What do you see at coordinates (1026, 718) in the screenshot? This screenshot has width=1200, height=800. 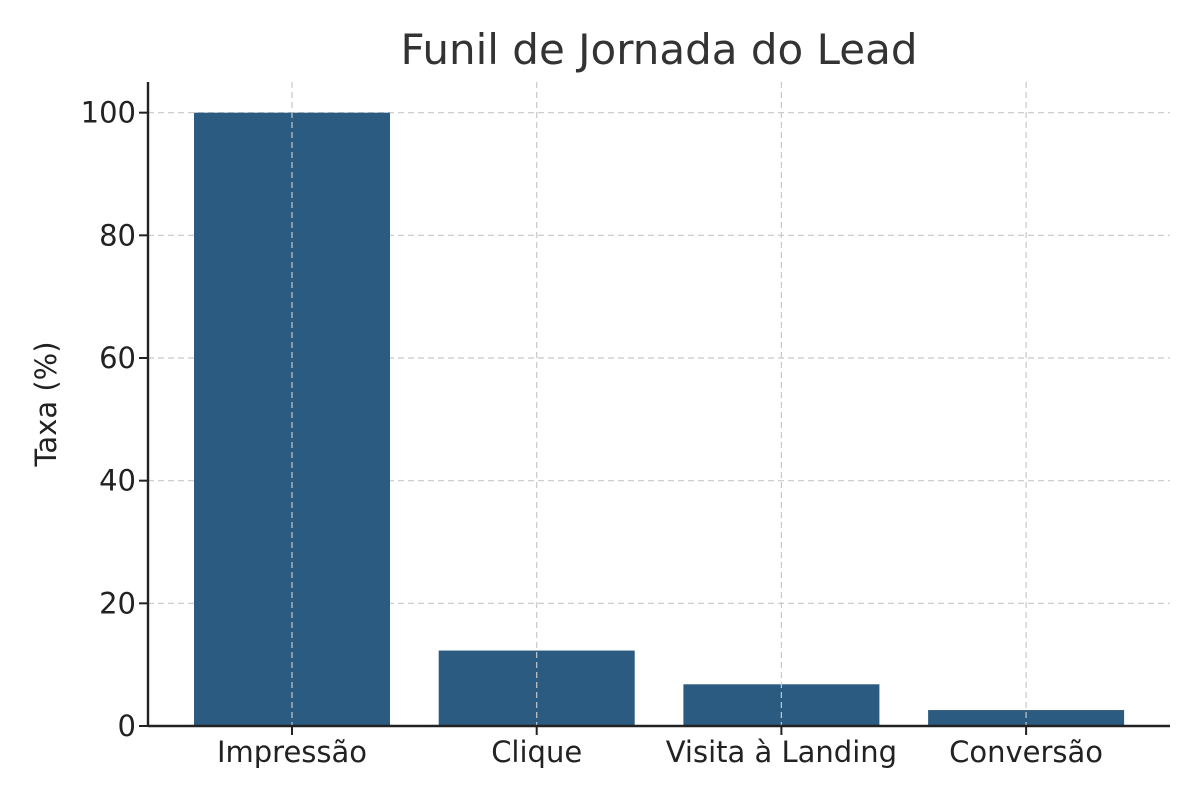 I see `bar` at bounding box center [1026, 718].